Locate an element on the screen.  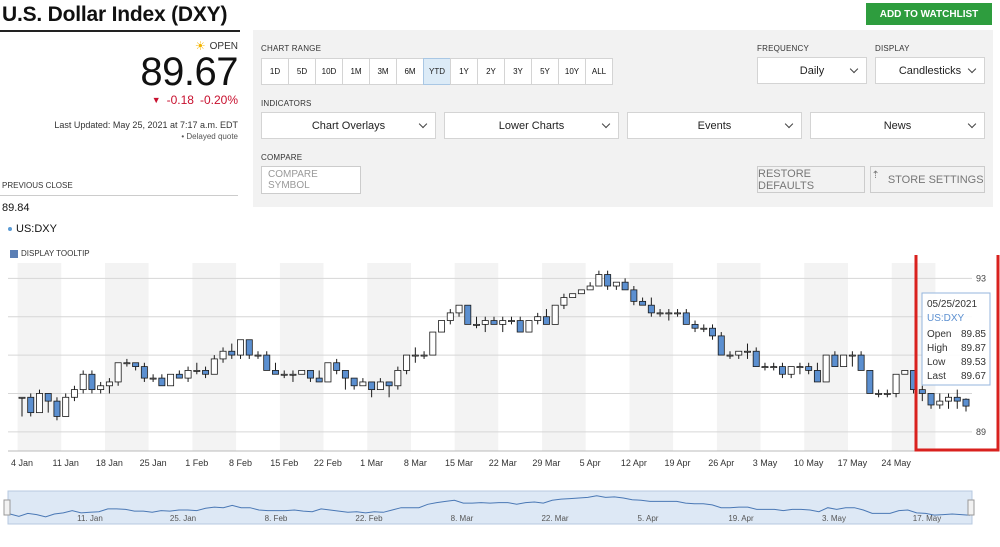
lower-charts-select: Lower Charts is located at coordinates (531, 125).